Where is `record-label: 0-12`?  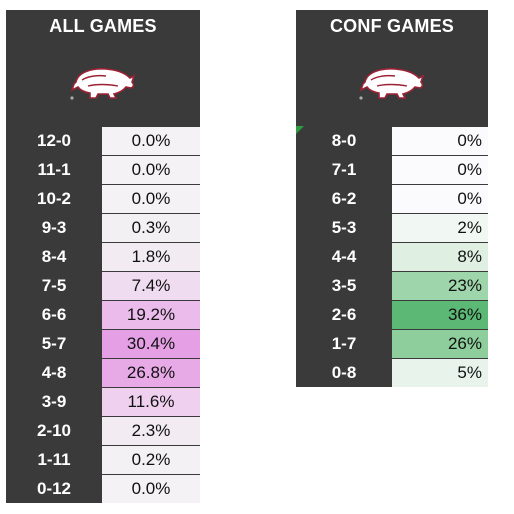
record-label: 0-12 is located at coordinates (54, 488).